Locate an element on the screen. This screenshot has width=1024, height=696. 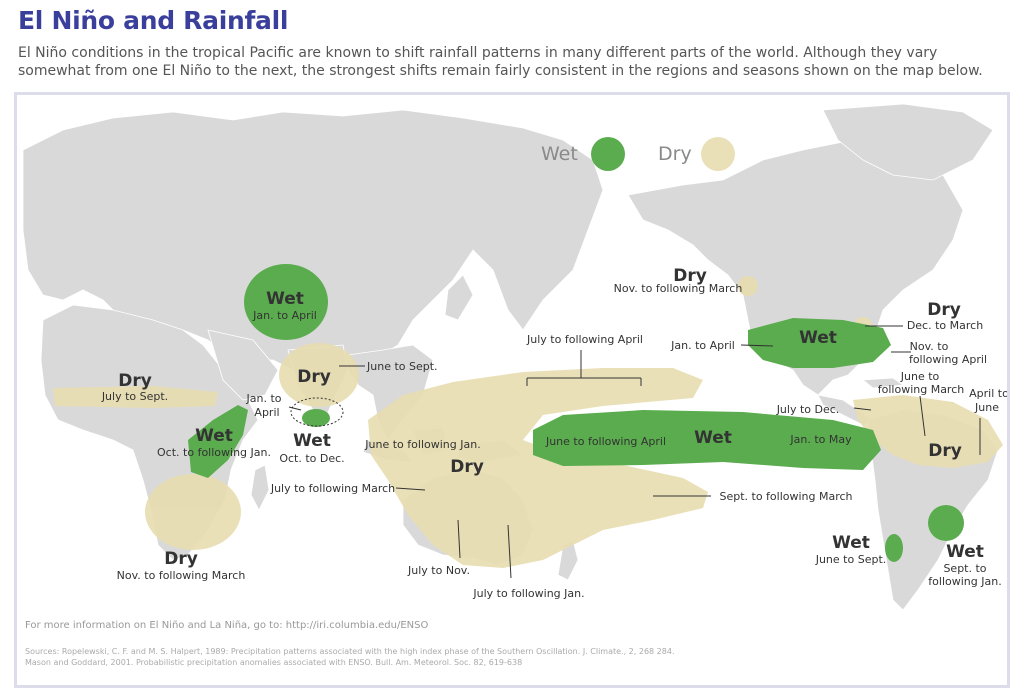
nsa-season-b-1: June to is located at coordinates (920, 376).